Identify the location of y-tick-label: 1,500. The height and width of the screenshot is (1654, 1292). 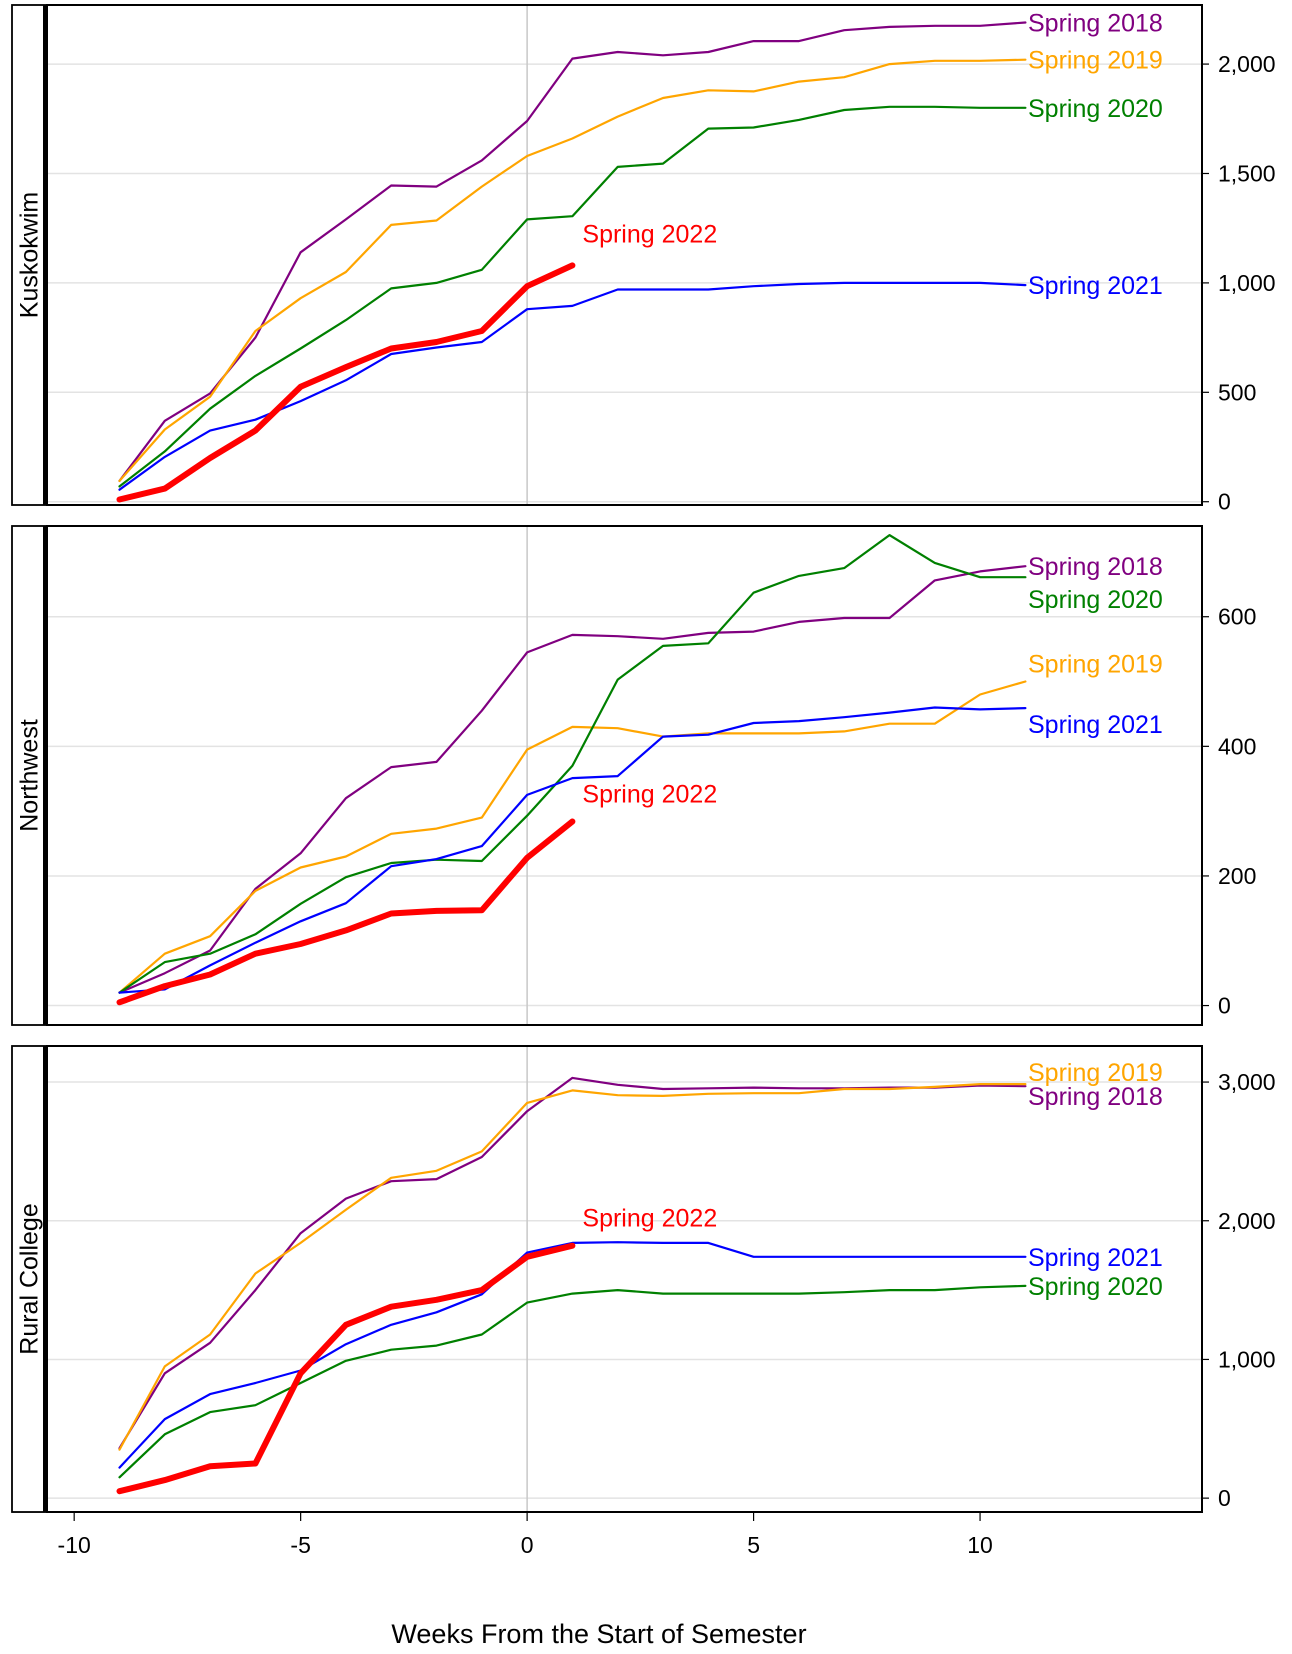
(1247, 173).